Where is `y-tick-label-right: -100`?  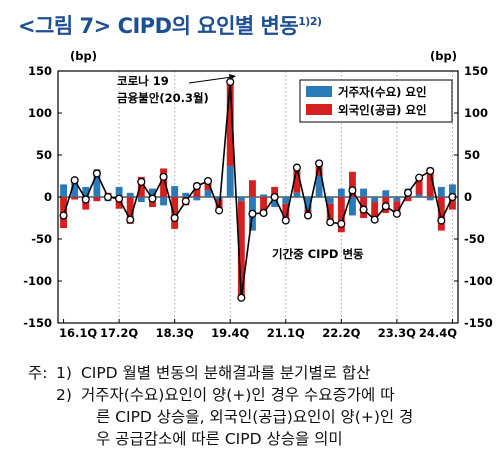 y-tick-label-right: -100 is located at coordinates (478, 281).